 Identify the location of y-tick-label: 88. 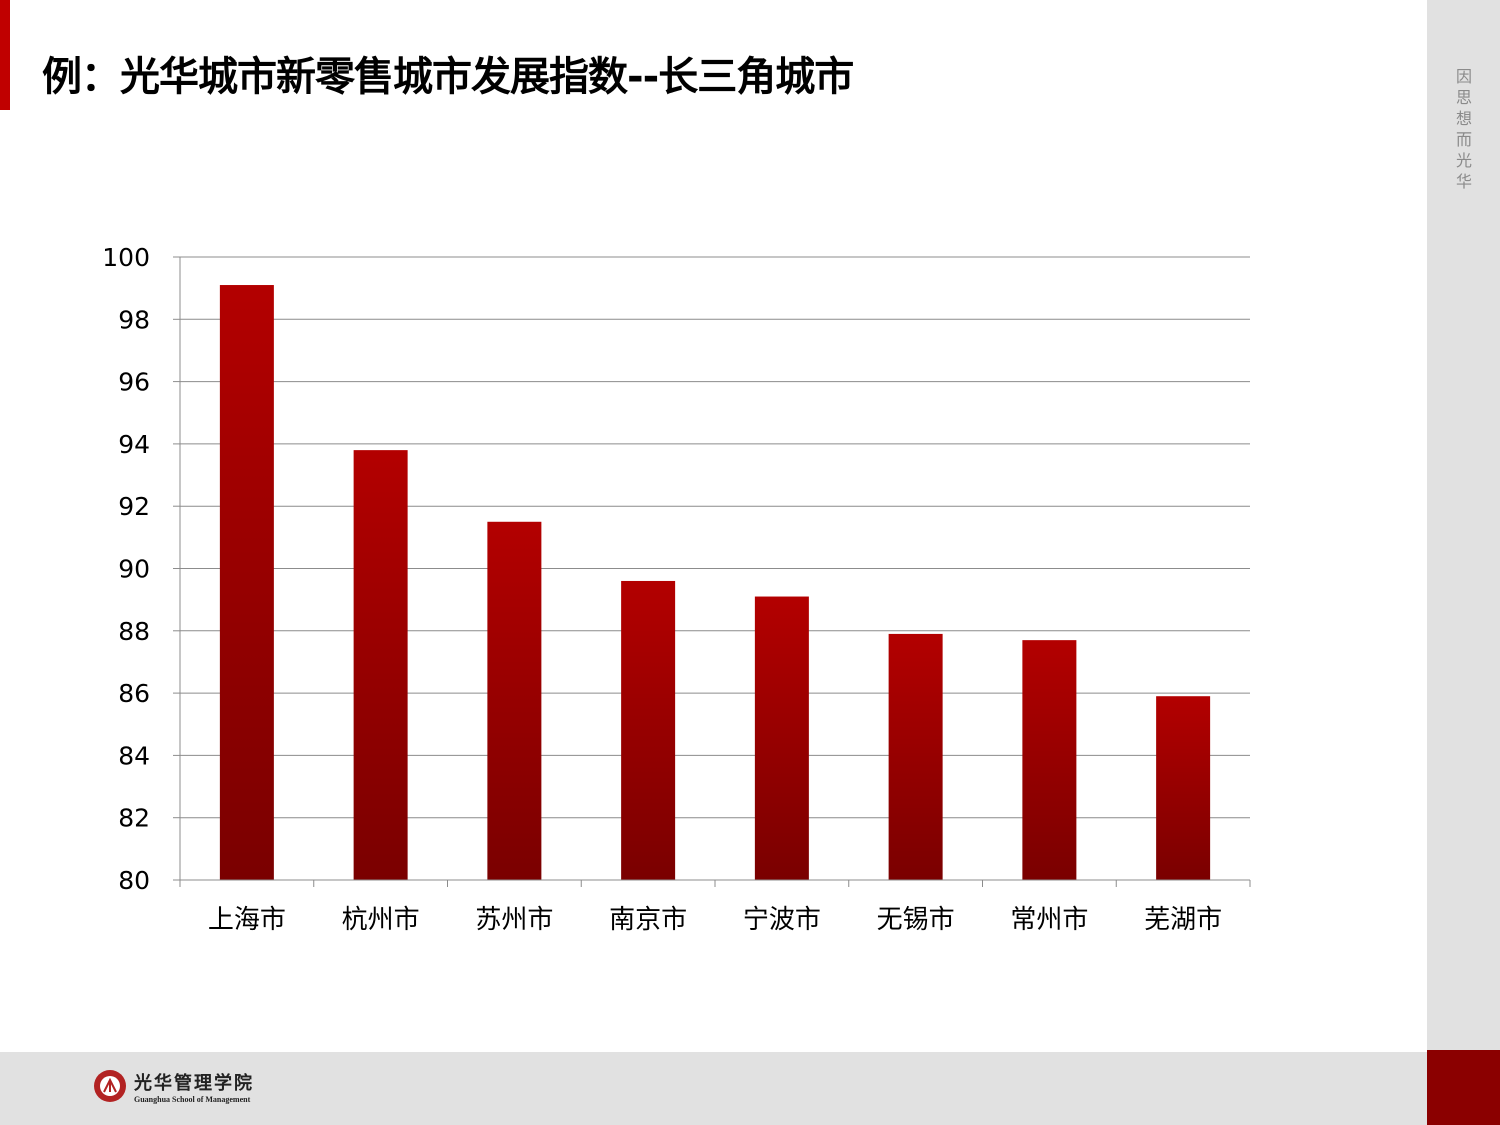
(134, 631).